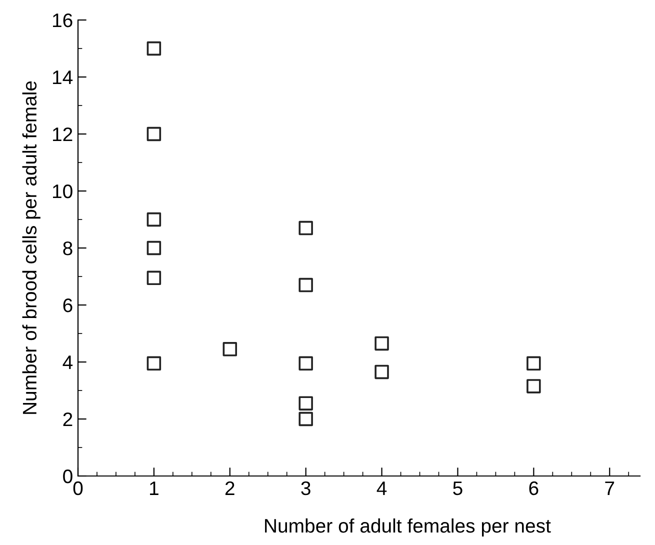  I want to click on x-tick-label: 3, so click(305, 488).